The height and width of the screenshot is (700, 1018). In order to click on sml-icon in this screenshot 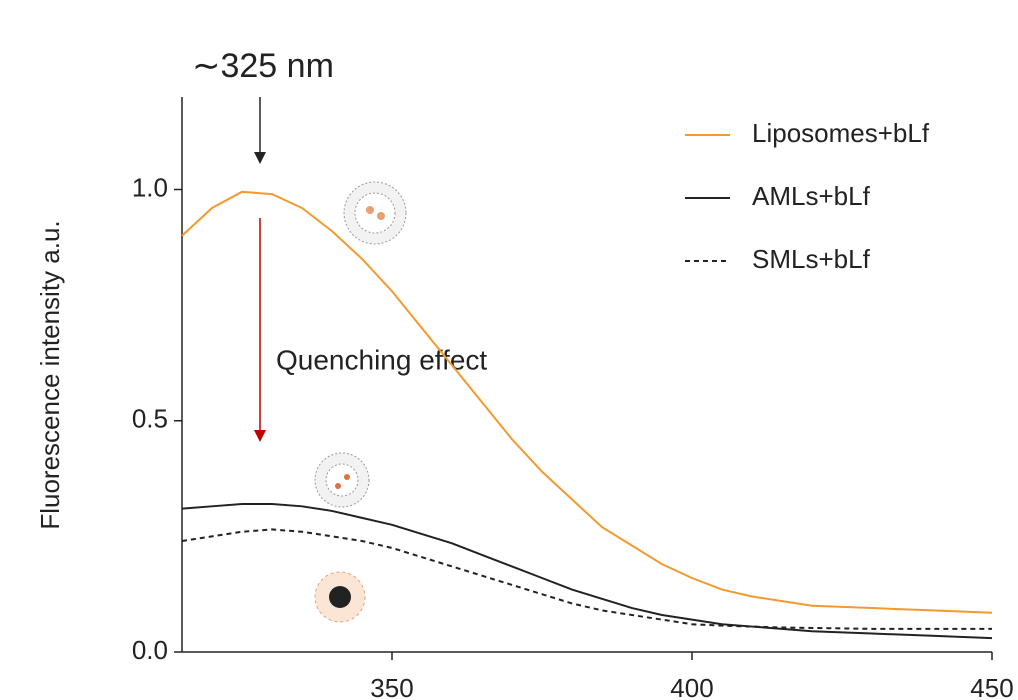, I will do `click(340, 597)`.